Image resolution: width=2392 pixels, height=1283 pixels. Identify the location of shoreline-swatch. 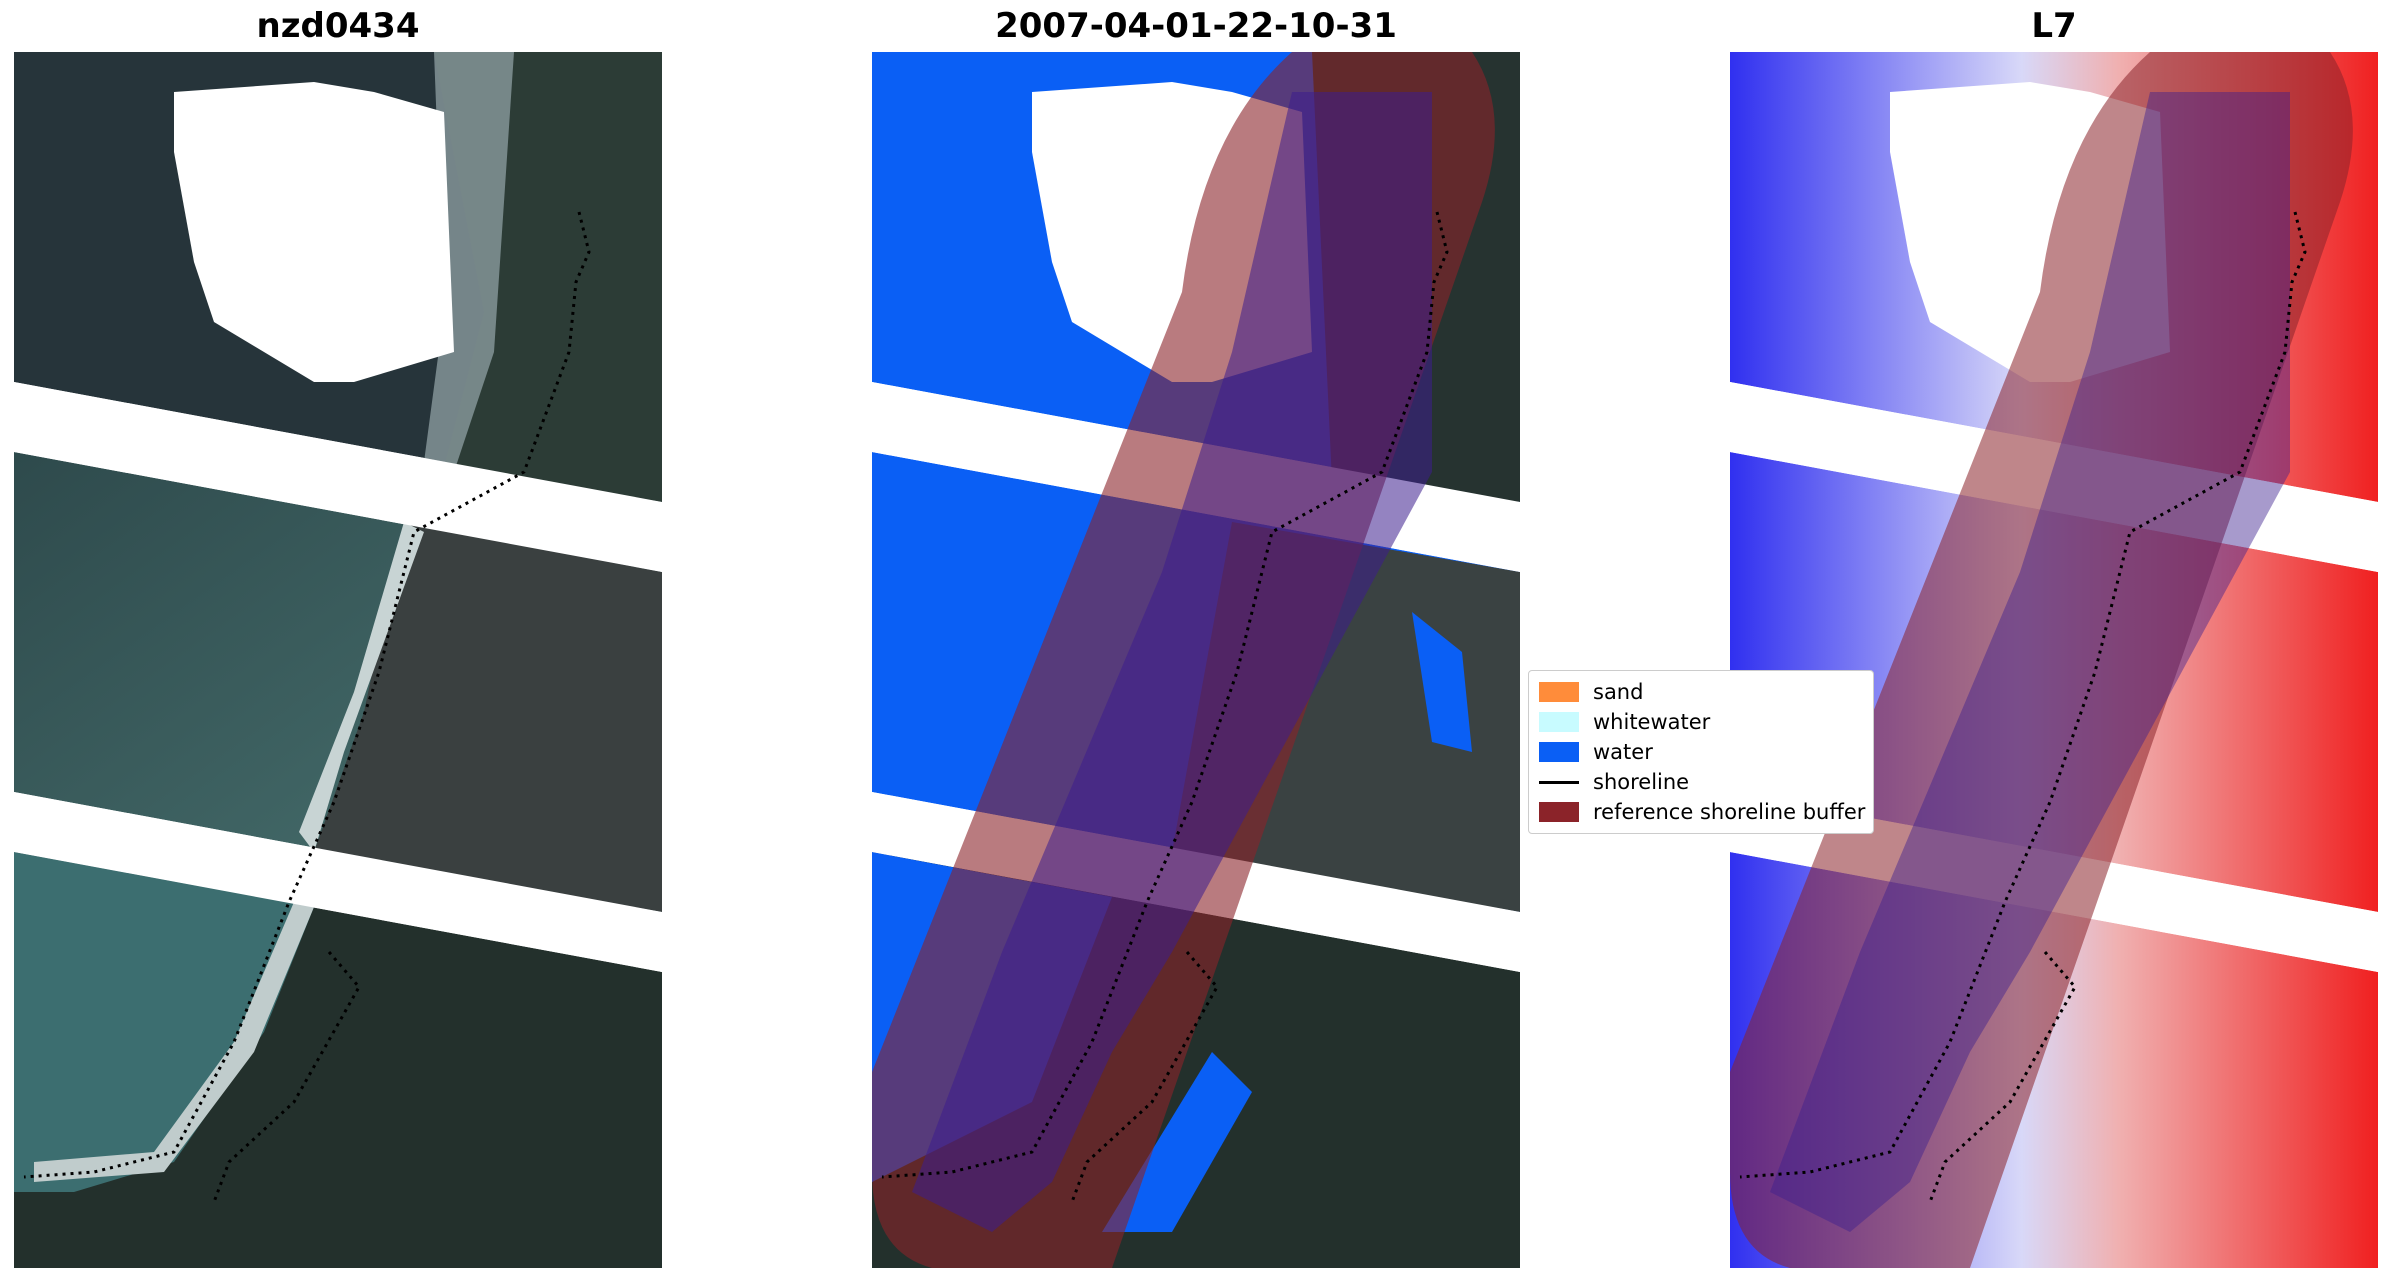
(1559, 782).